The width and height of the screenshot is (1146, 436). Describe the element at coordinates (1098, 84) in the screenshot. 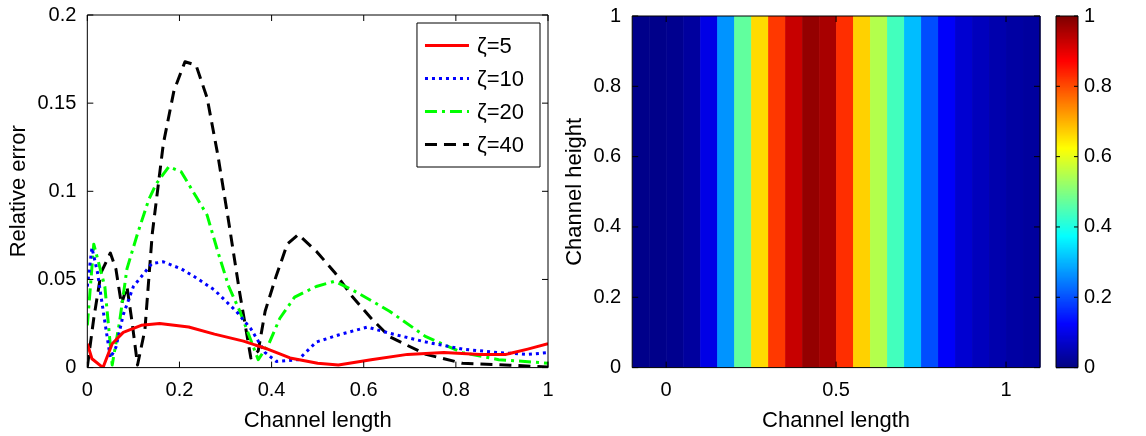

I see `color-bar-label: 0.8` at that location.